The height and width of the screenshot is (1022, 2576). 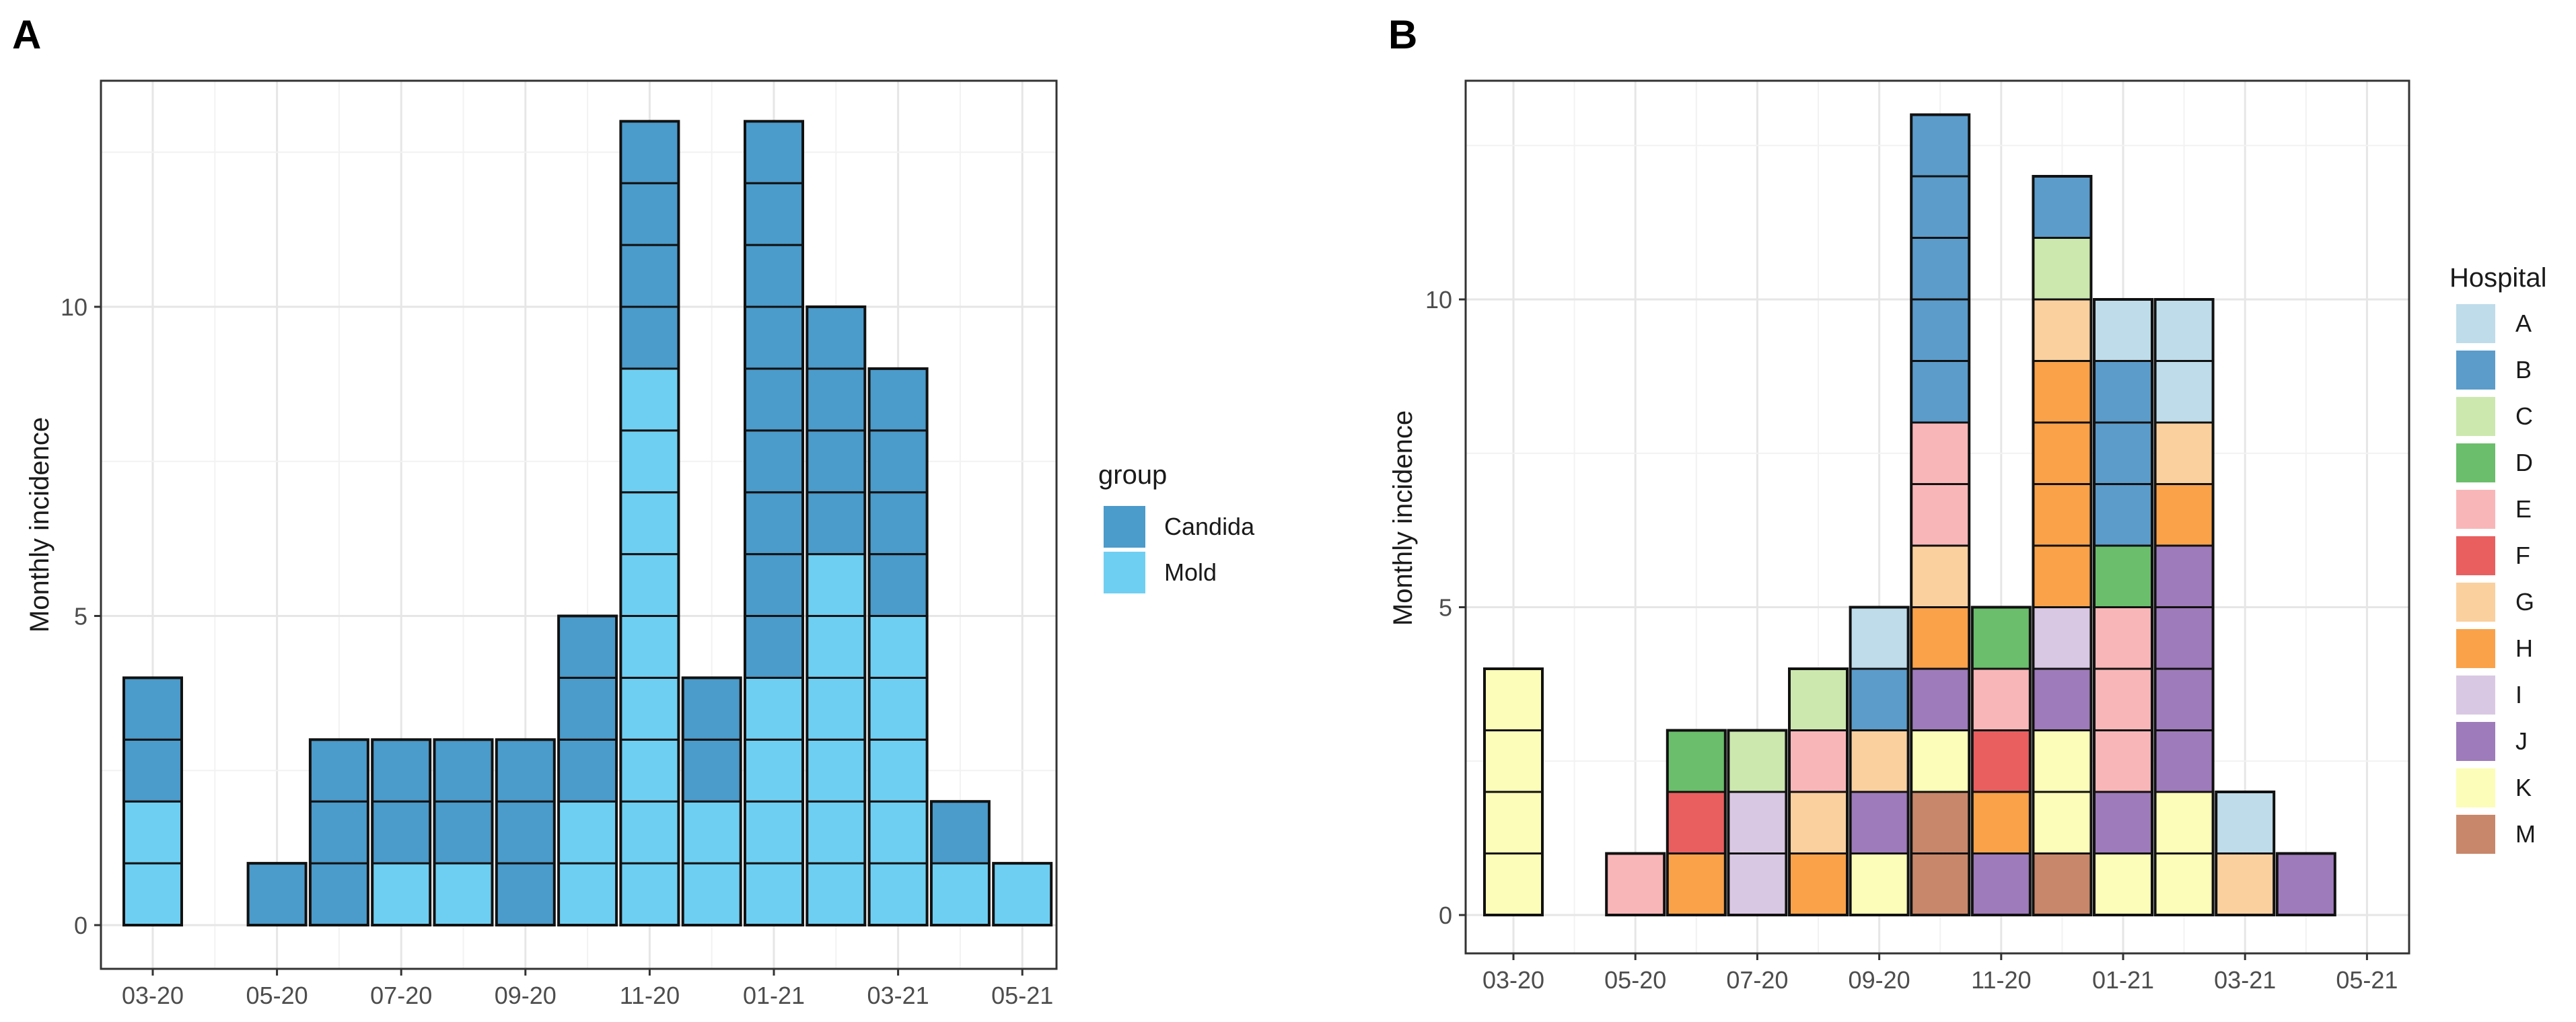 I want to click on legend-label: K, so click(x=2523, y=787).